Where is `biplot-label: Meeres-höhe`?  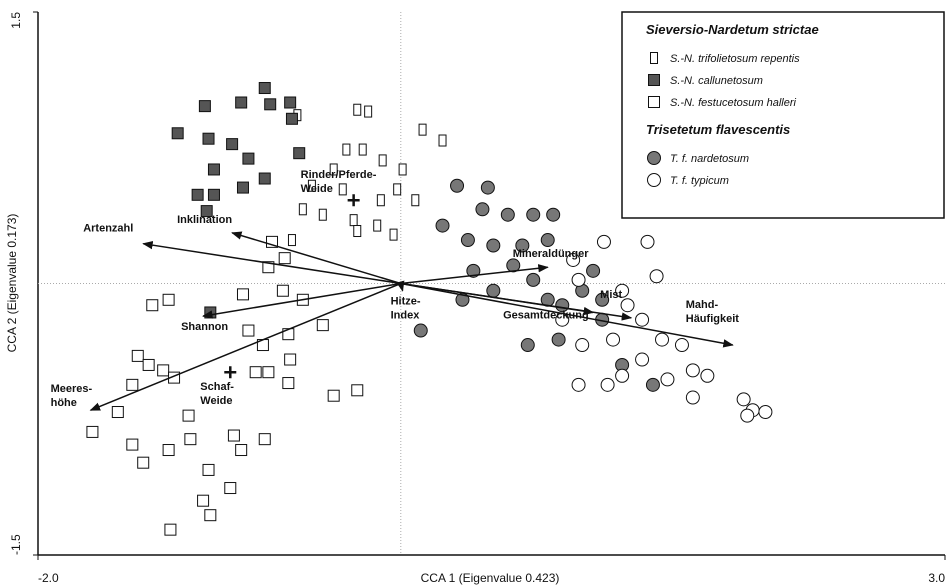 biplot-label: Meeres-höhe is located at coordinates (72, 396).